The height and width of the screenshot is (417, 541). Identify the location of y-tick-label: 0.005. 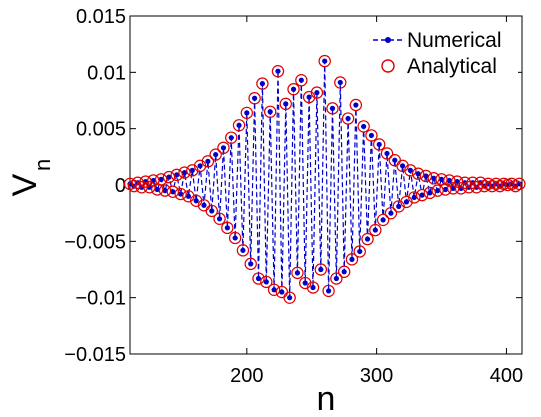
(101, 130).